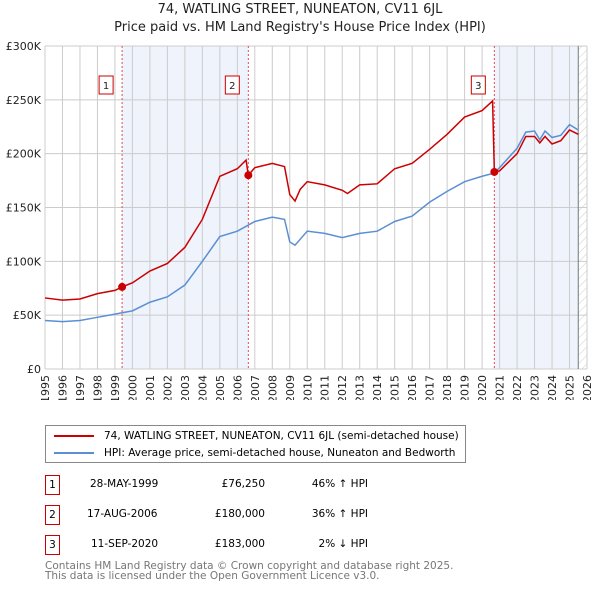  I want to click on sale-row: 1 28-MAY-1999 £76,250 46% ↑ HPI, so click(245, 485).